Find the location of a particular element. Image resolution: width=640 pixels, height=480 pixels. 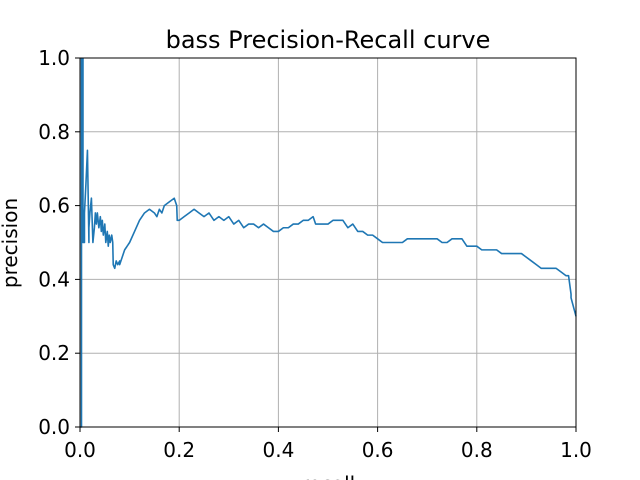

y-tick-label: 1.0 is located at coordinates (54, 58).